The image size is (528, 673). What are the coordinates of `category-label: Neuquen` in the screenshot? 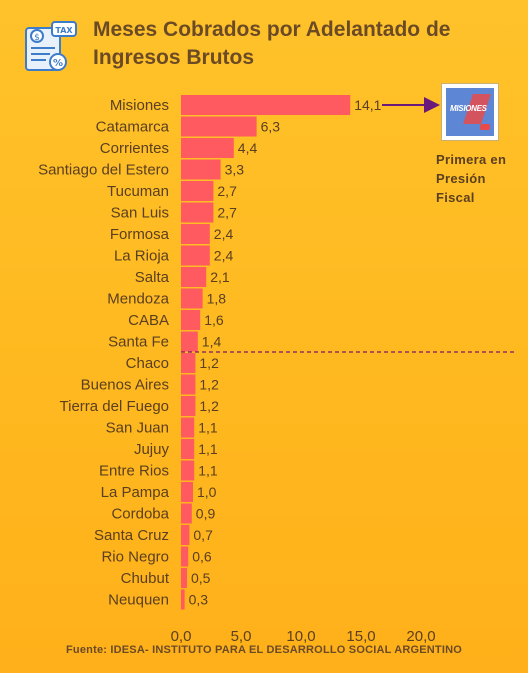 It's located at (138, 600).